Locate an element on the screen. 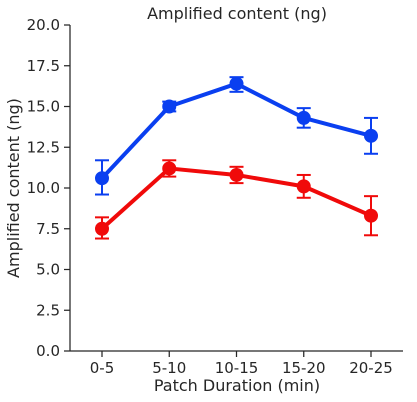 The image size is (417, 402). y-tick-label: 2.5 is located at coordinates (48, 310).